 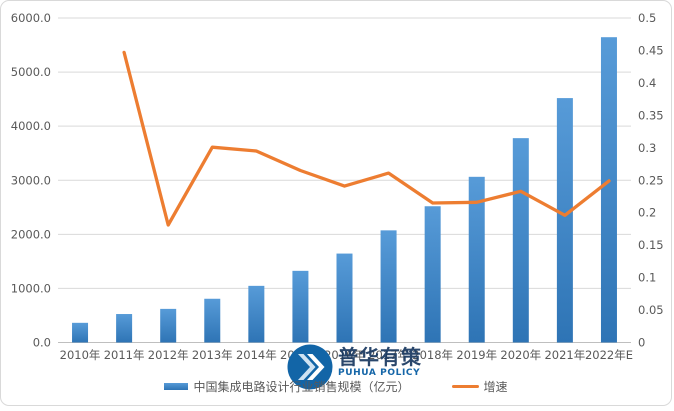 I want to click on bar-2017年, so click(x=388, y=286).